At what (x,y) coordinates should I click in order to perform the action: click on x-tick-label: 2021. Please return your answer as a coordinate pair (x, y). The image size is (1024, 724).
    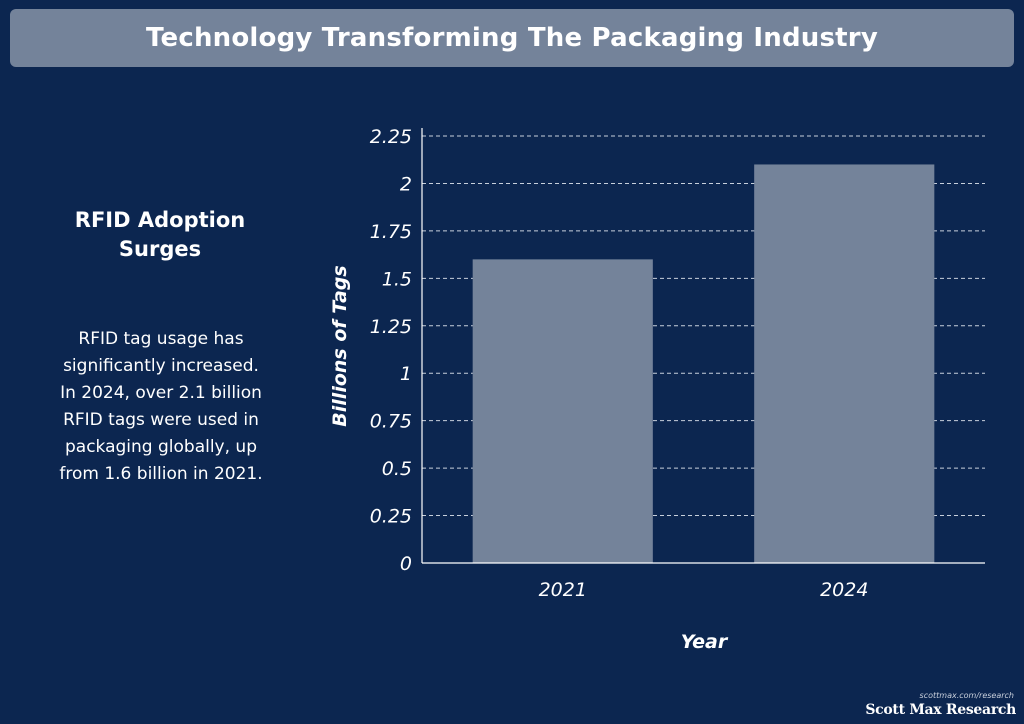
    Looking at the image, I should click on (563, 590).